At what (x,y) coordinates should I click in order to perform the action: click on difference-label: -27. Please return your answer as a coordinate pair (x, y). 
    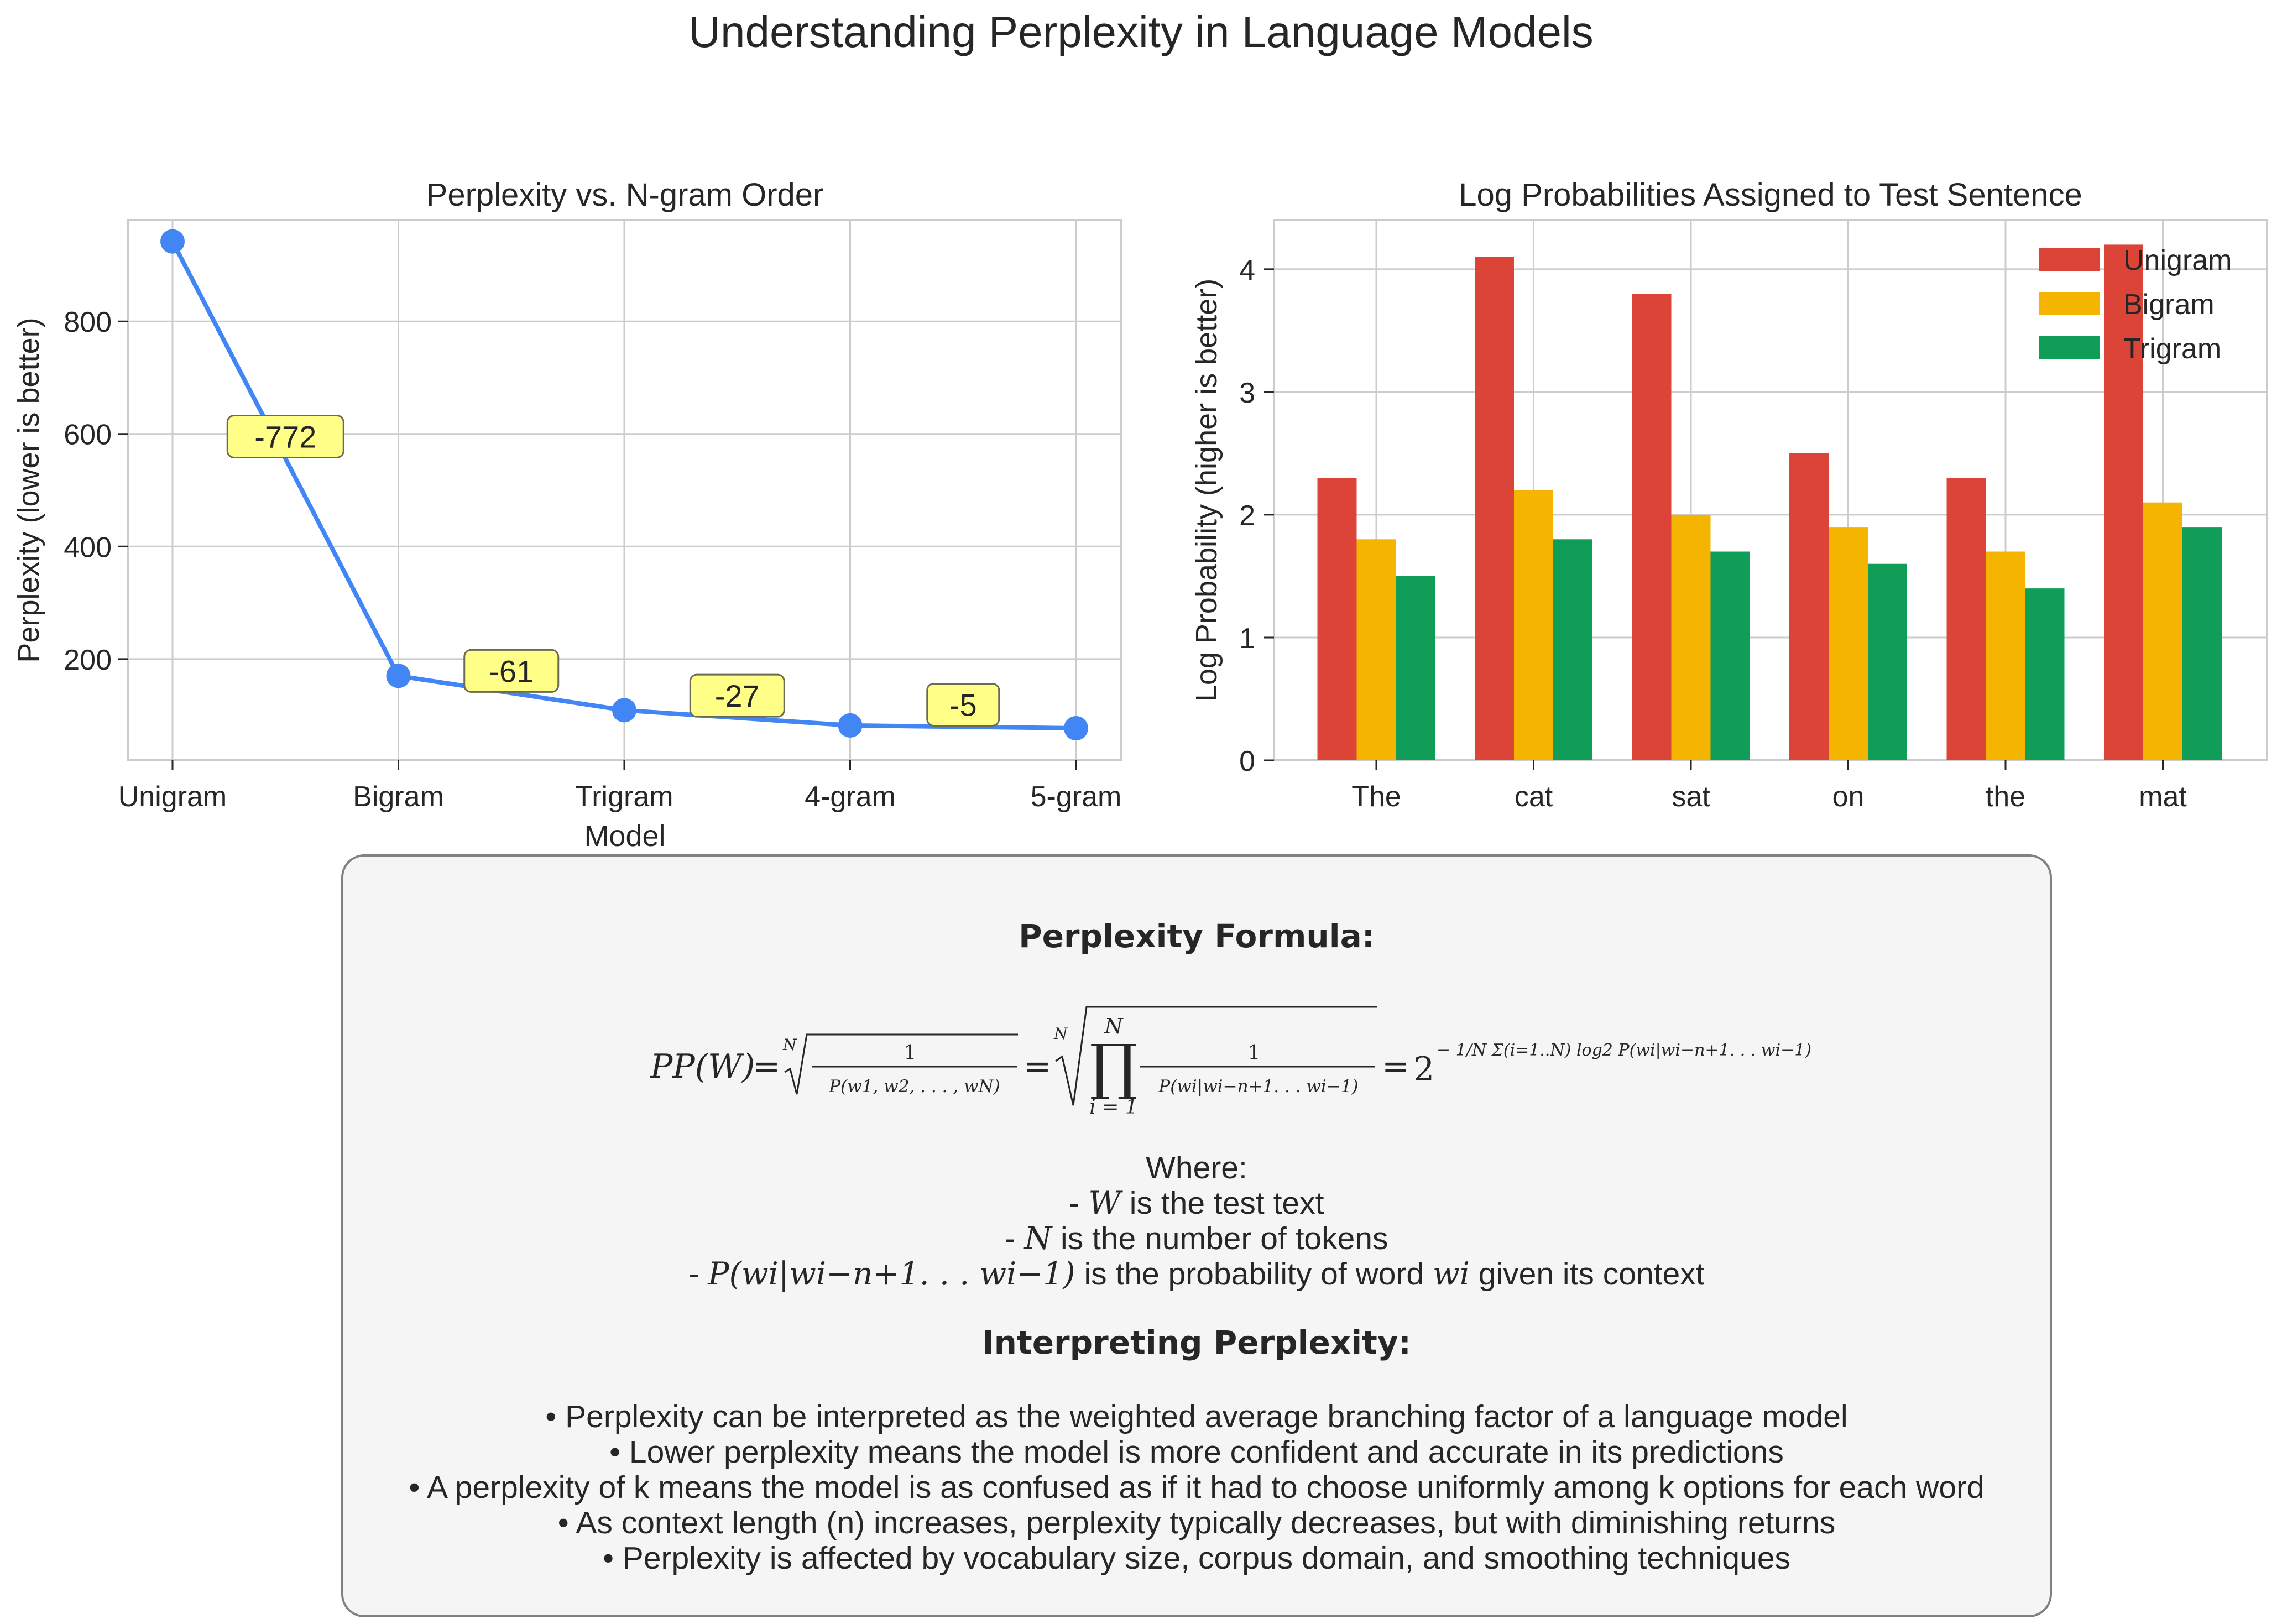
    Looking at the image, I should click on (737, 695).